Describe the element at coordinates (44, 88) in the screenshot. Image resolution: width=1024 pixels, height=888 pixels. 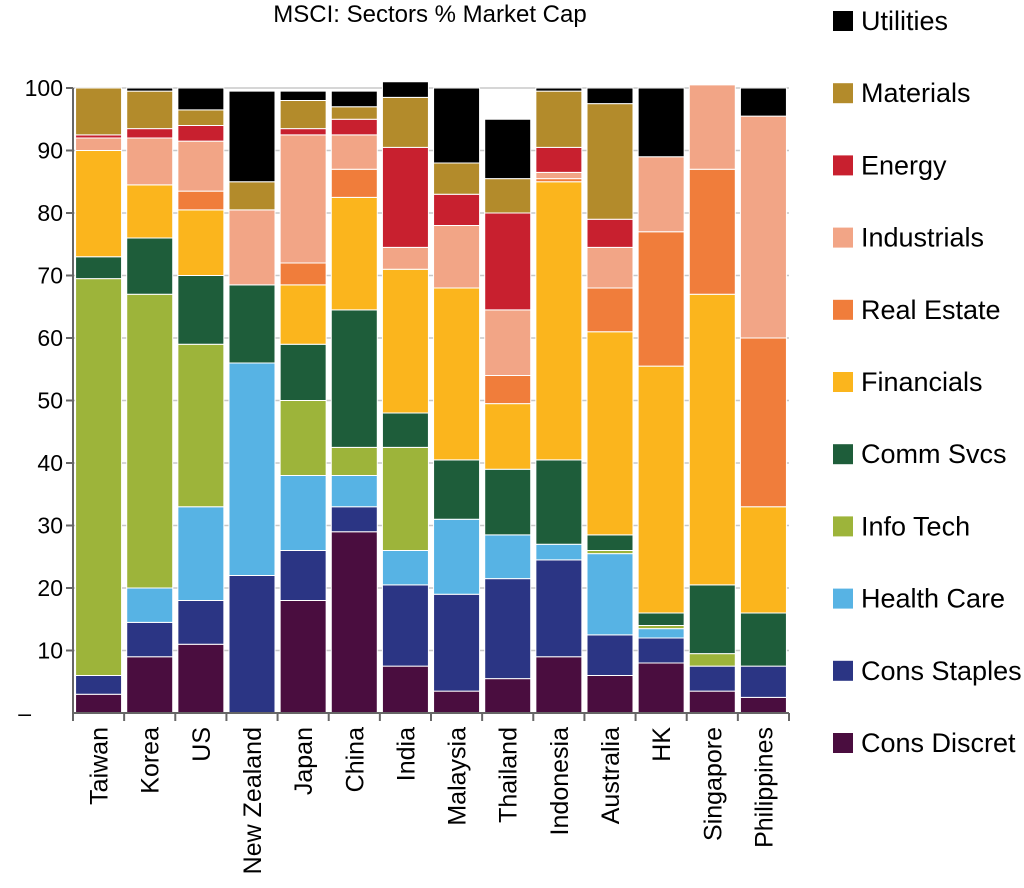
I see `y-tick-label: 100` at that location.